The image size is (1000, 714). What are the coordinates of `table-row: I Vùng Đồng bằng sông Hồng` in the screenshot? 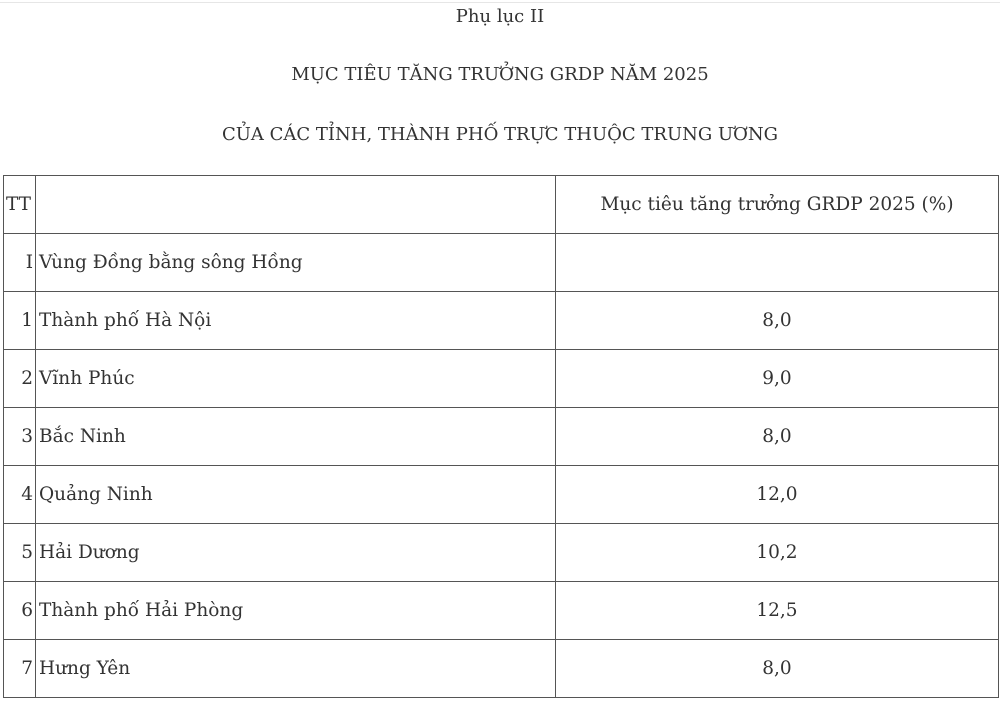 It's located at (501, 262).